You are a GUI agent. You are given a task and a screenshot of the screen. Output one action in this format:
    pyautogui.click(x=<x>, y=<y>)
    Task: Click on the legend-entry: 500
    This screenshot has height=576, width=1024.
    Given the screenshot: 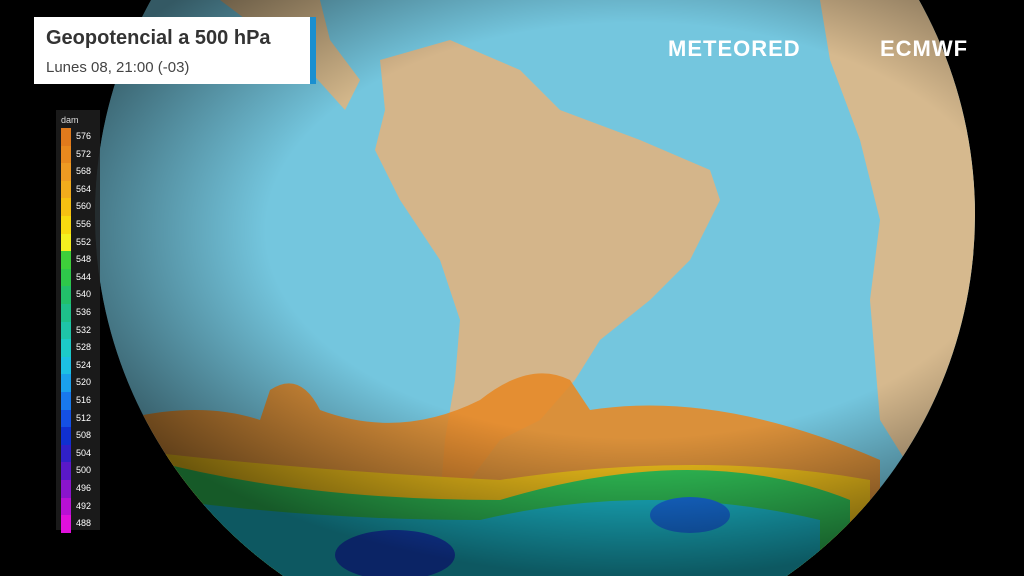 What is the action you would take?
    pyautogui.click(x=79, y=471)
    